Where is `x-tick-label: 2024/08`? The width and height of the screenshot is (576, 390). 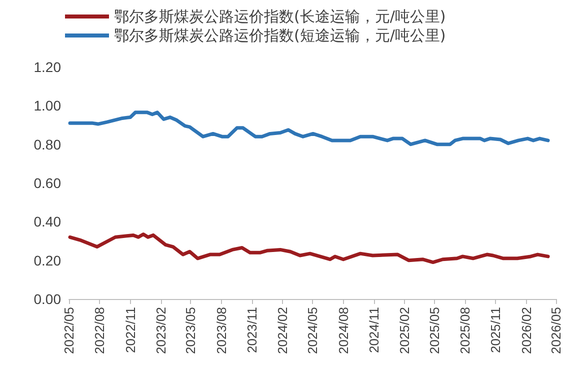
x-tick-label: 2024/08 is located at coordinates (343, 330).